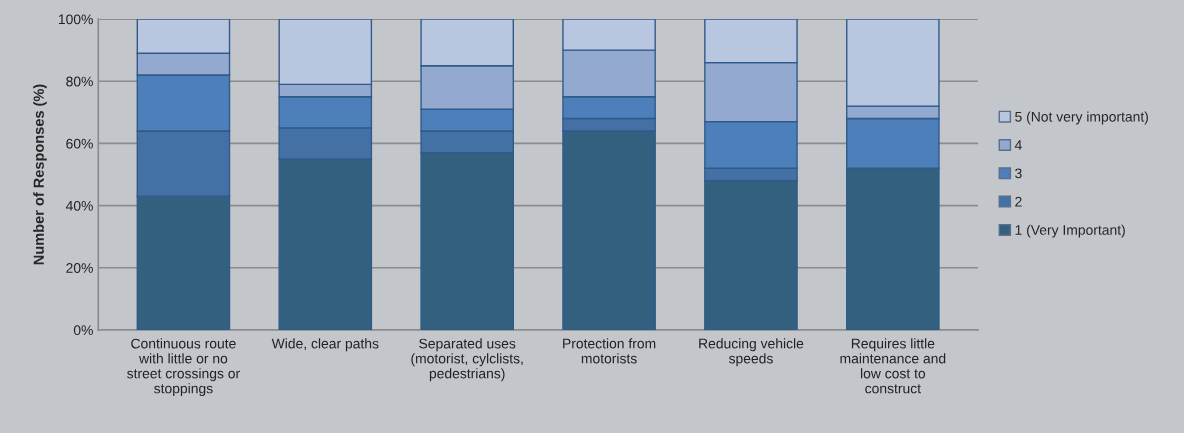 This screenshot has height=433, width=1184. Describe the element at coordinates (79, 268) in the screenshot. I see `y-tick-label: 20%` at that location.